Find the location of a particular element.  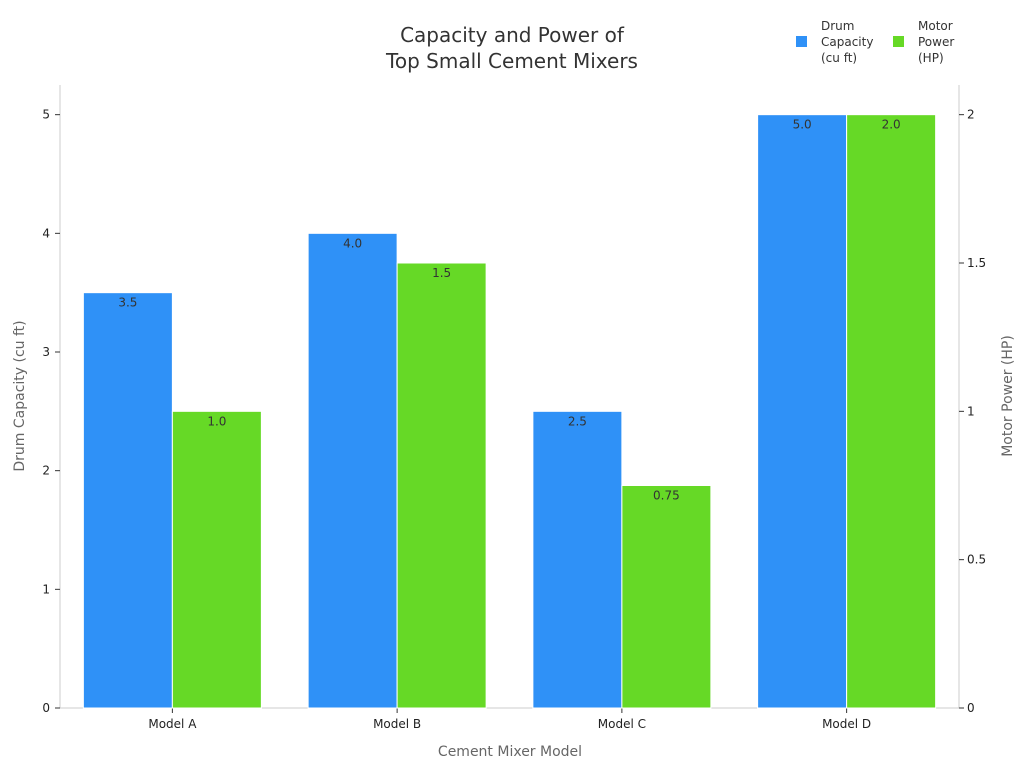

y-right-tick-label: 2 is located at coordinates (971, 115).